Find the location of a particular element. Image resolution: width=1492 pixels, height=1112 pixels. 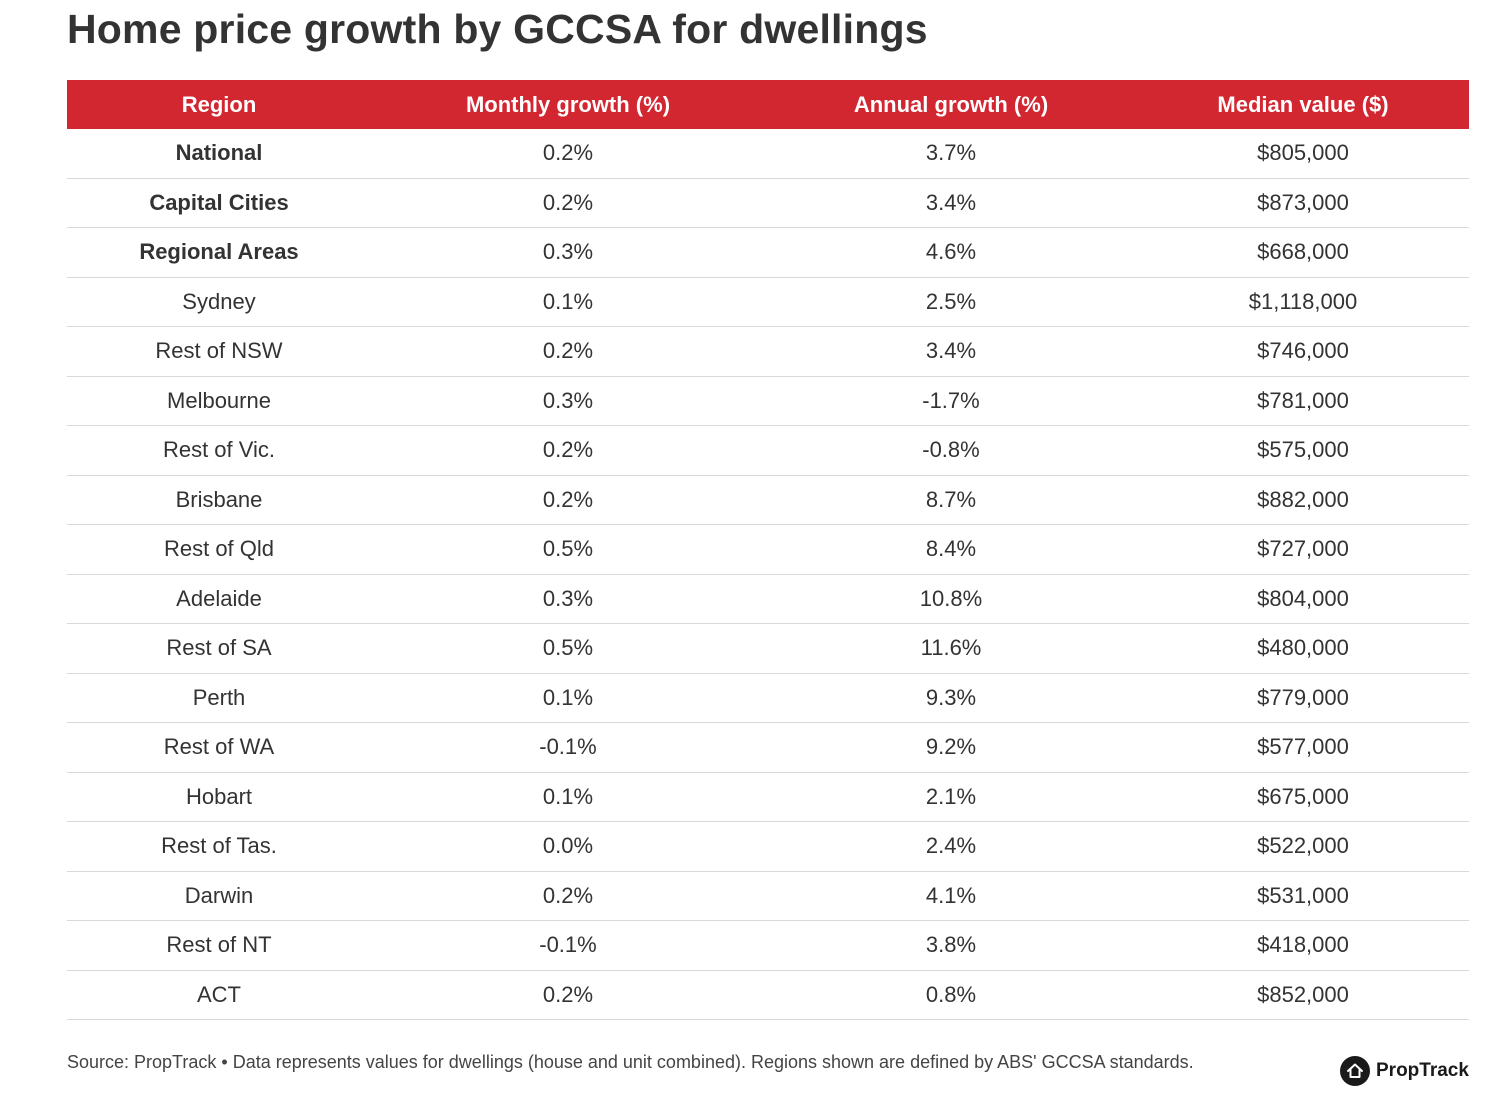

median-value-cell: $668,000 is located at coordinates (1303, 252).